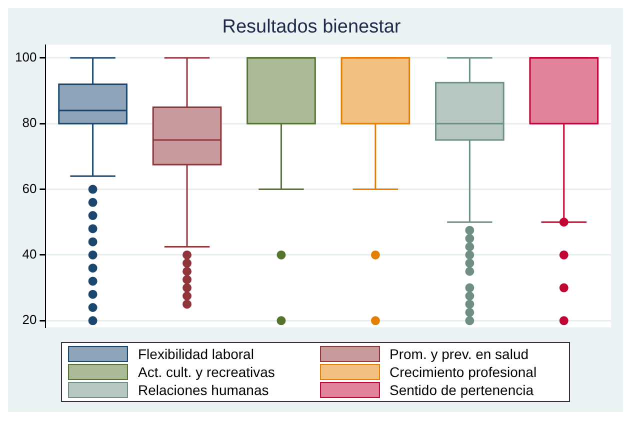 The image size is (631, 425). What do you see at coordinates (29, 188) in the screenshot?
I see `y-tick-label: 60` at bounding box center [29, 188].